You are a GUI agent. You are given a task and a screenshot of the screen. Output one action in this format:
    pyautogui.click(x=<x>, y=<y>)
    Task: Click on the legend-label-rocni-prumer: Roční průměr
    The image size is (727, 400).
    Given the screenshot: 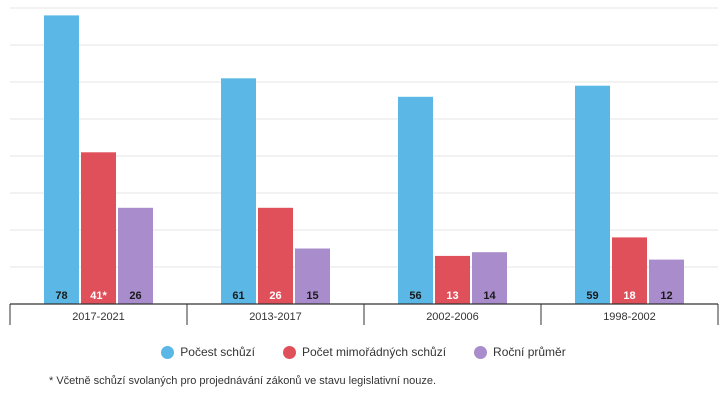 What is the action you would take?
    pyautogui.click(x=529, y=352)
    